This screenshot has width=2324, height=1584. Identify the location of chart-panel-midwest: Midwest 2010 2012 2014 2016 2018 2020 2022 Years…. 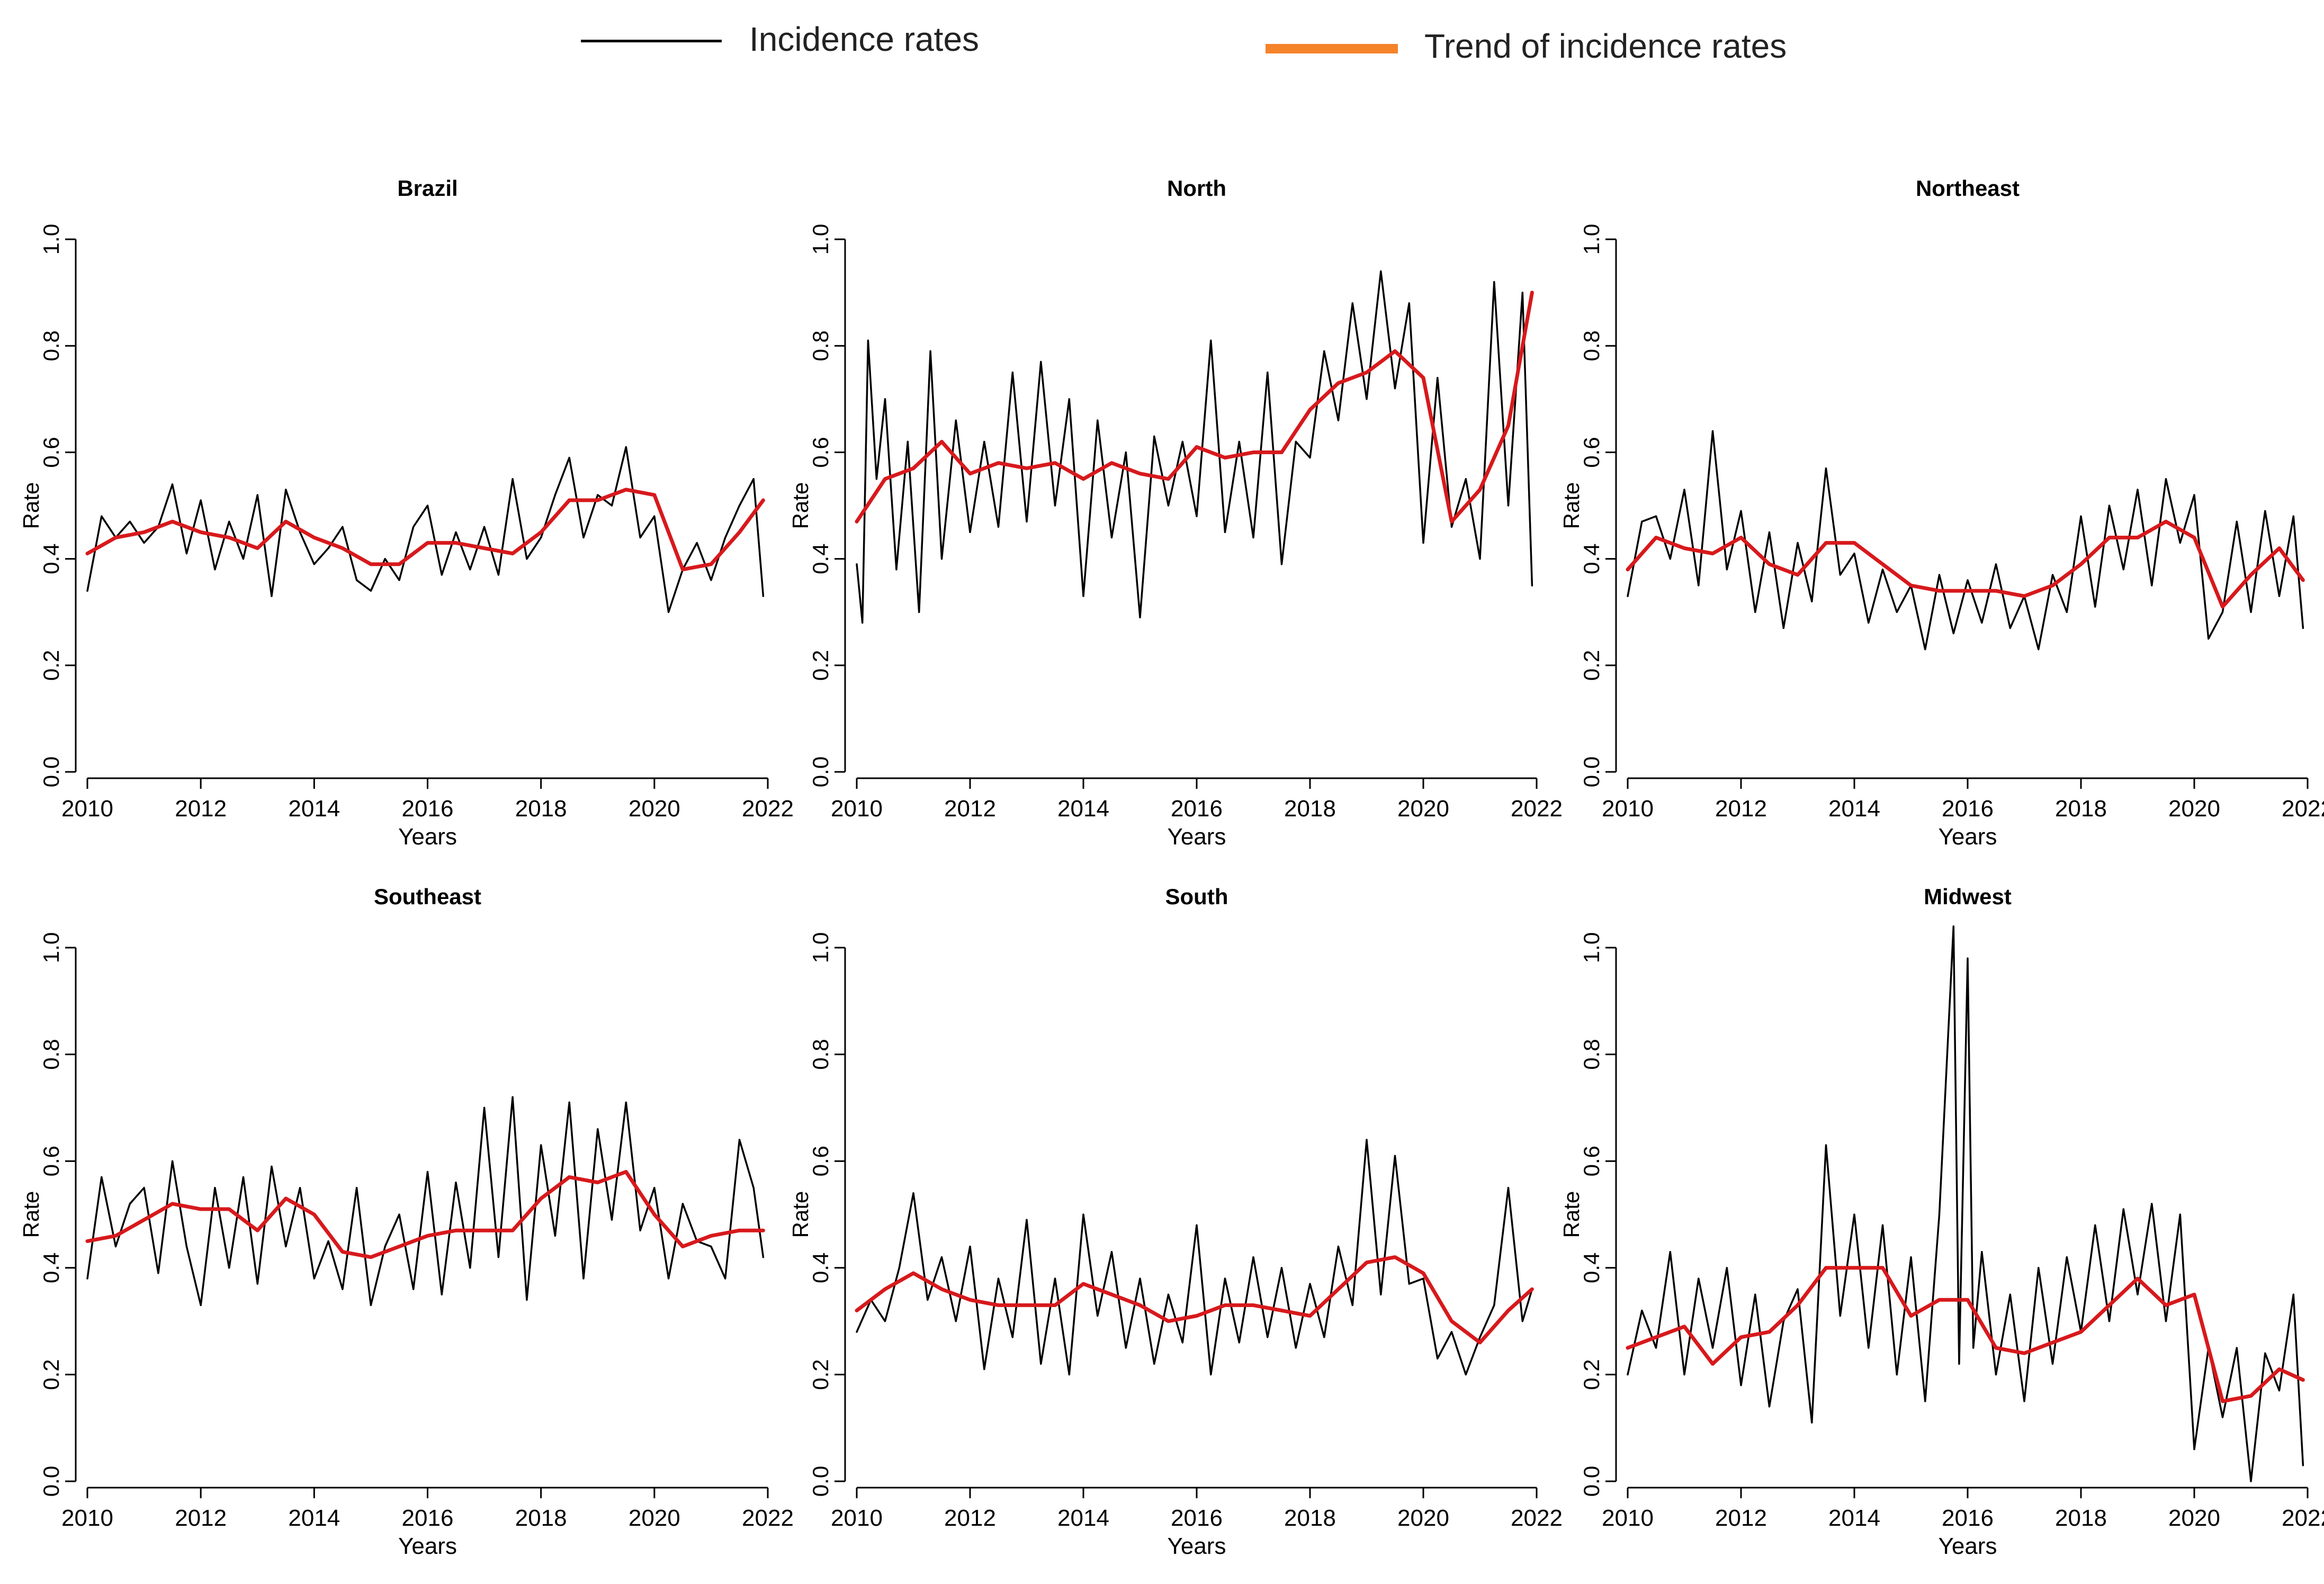
(1941, 1221).